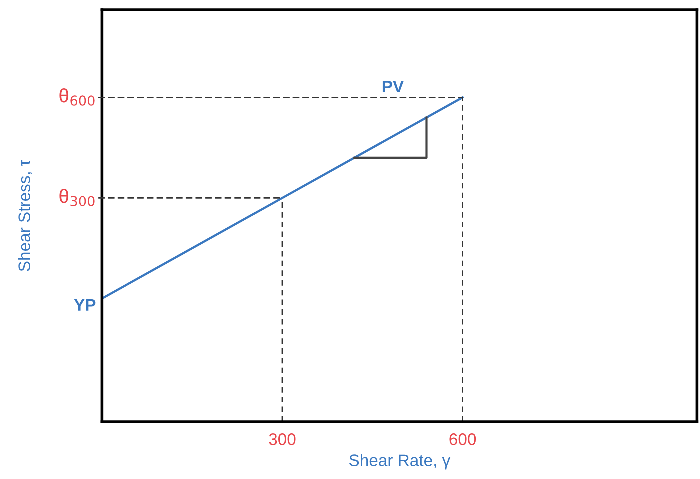  I want to click on x-tick-label: 600, so click(463, 440).